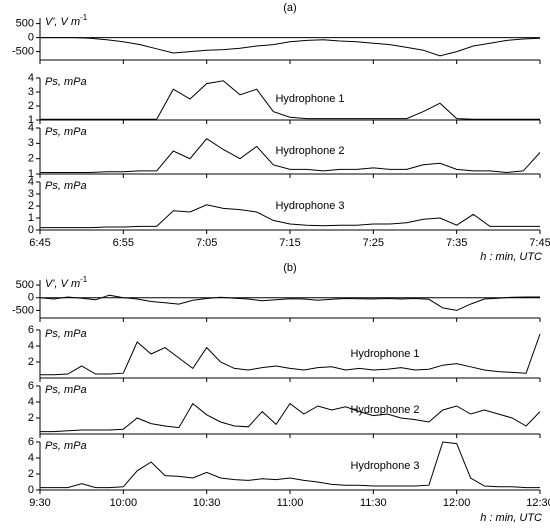  I want to click on x-tick-label: 6:45, so click(39, 243).